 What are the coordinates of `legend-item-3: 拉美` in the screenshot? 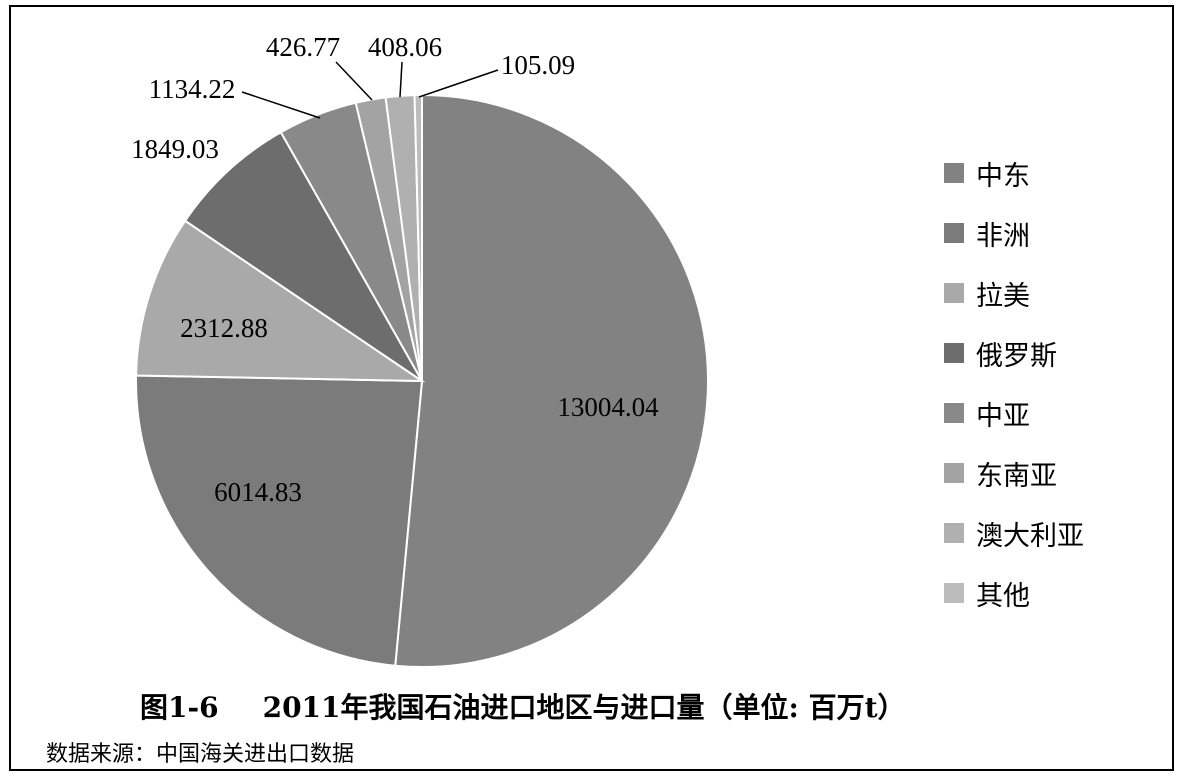 It's located at (987, 295).